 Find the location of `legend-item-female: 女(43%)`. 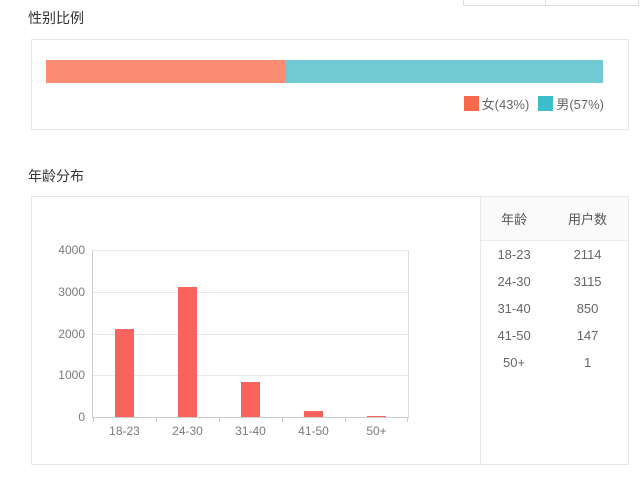

legend-item-female: 女(43%) is located at coordinates (496, 103).